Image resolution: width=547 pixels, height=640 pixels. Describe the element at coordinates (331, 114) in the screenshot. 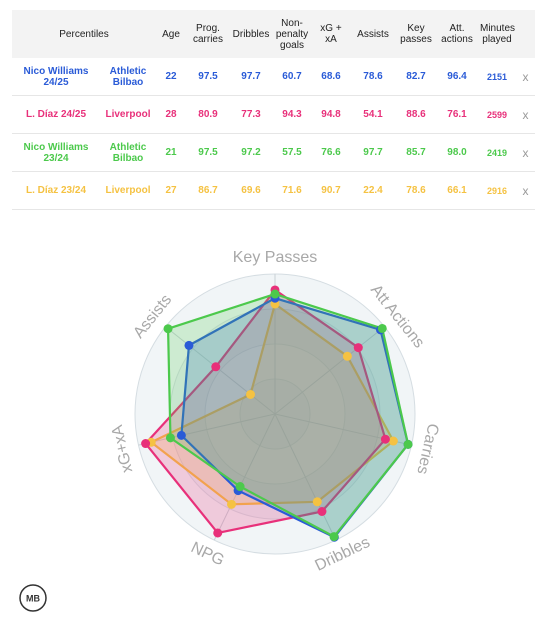

I see `percentile: 94.8` at that location.